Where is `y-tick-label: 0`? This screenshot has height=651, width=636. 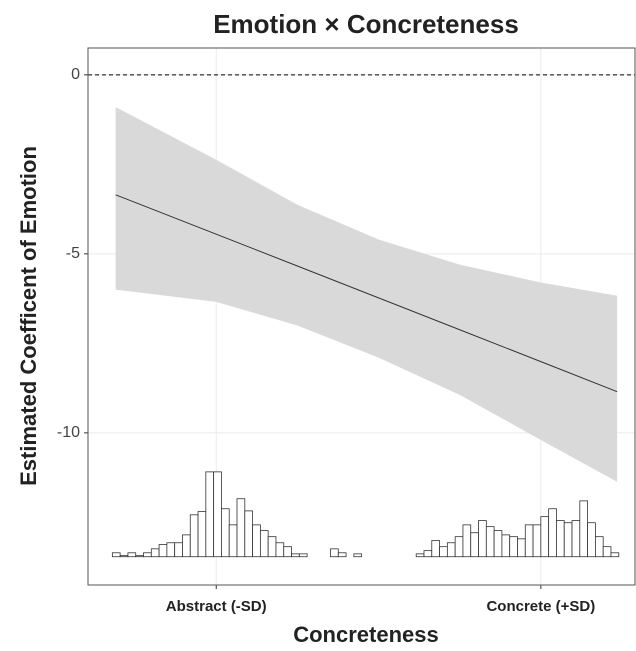 y-tick-label: 0 is located at coordinates (75, 74).